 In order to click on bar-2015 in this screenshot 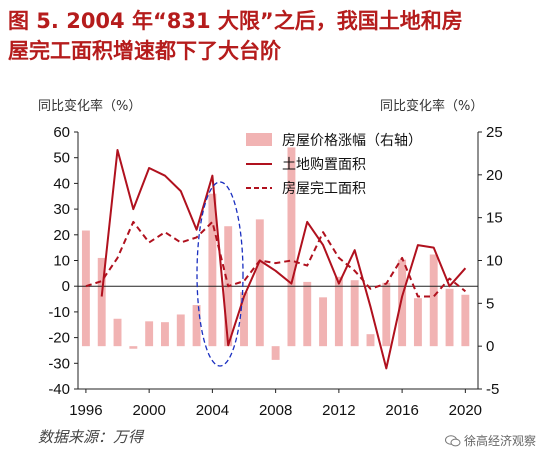, I will do `click(386, 314)`.